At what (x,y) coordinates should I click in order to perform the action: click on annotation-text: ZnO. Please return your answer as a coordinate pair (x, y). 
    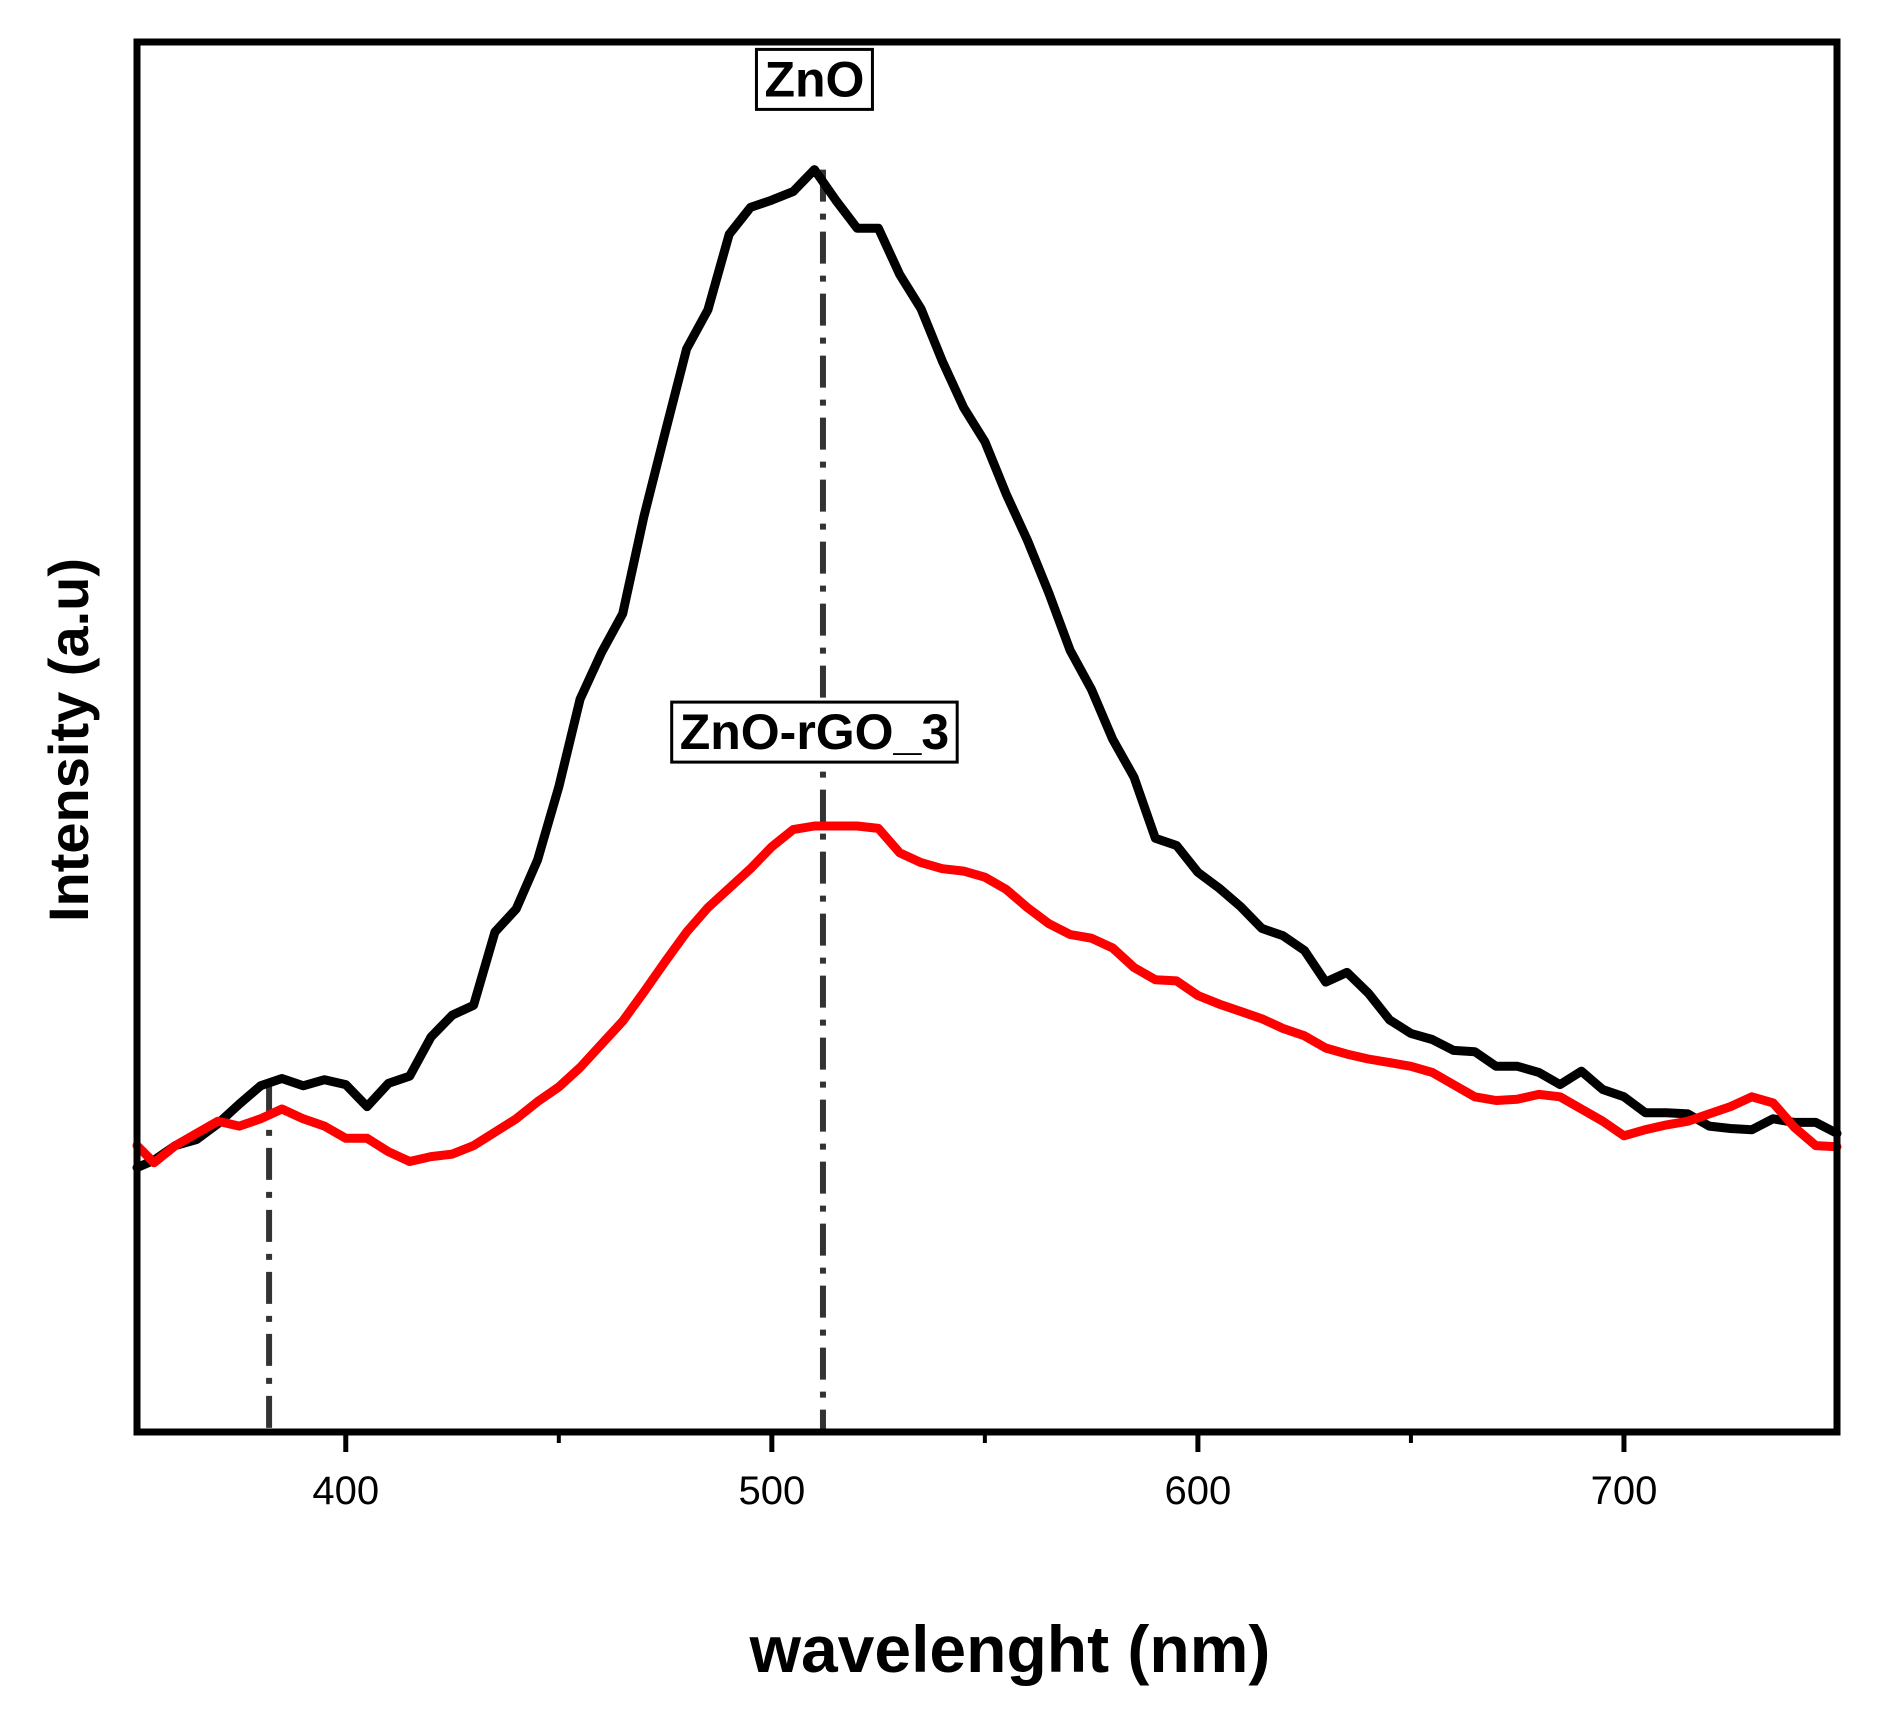
    Looking at the image, I should click on (814, 79).